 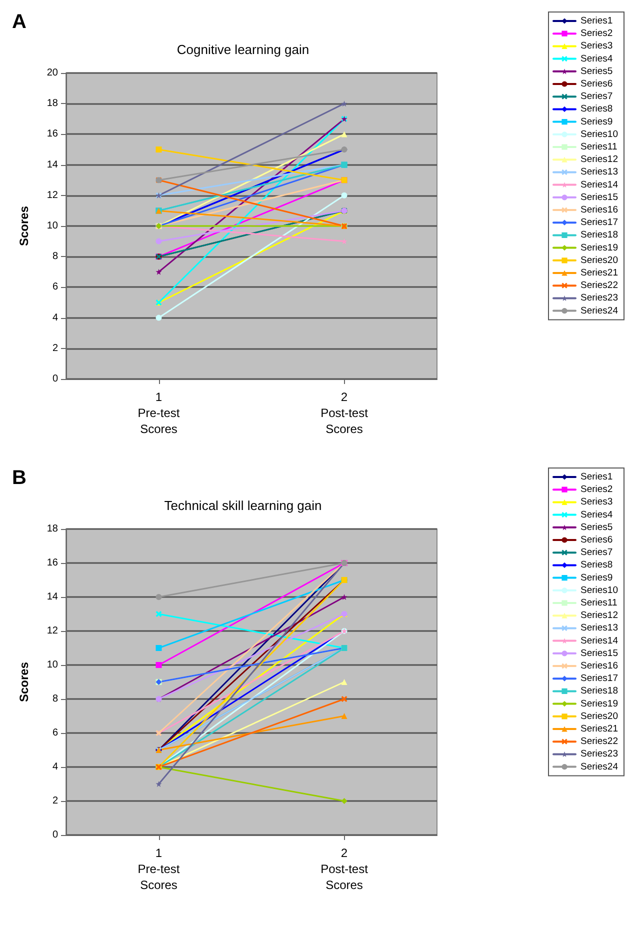 What do you see at coordinates (19, 22) in the screenshot?
I see `text: A` at bounding box center [19, 22].